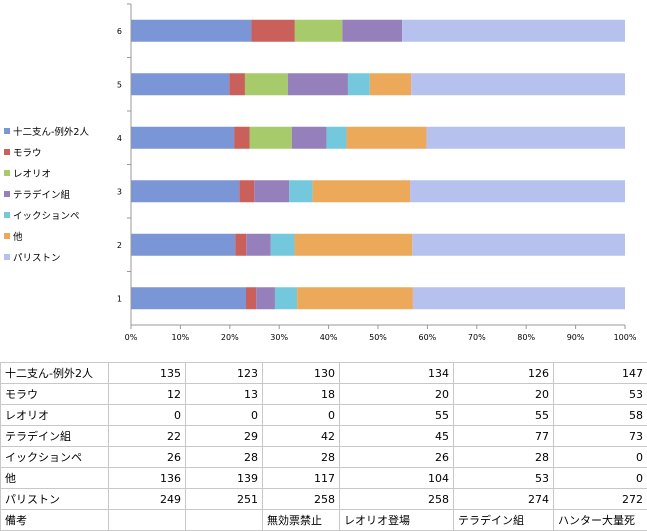 The width and height of the screenshot is (647, 531). I want to click on x-tick-label: 10%, so click(181, 337).